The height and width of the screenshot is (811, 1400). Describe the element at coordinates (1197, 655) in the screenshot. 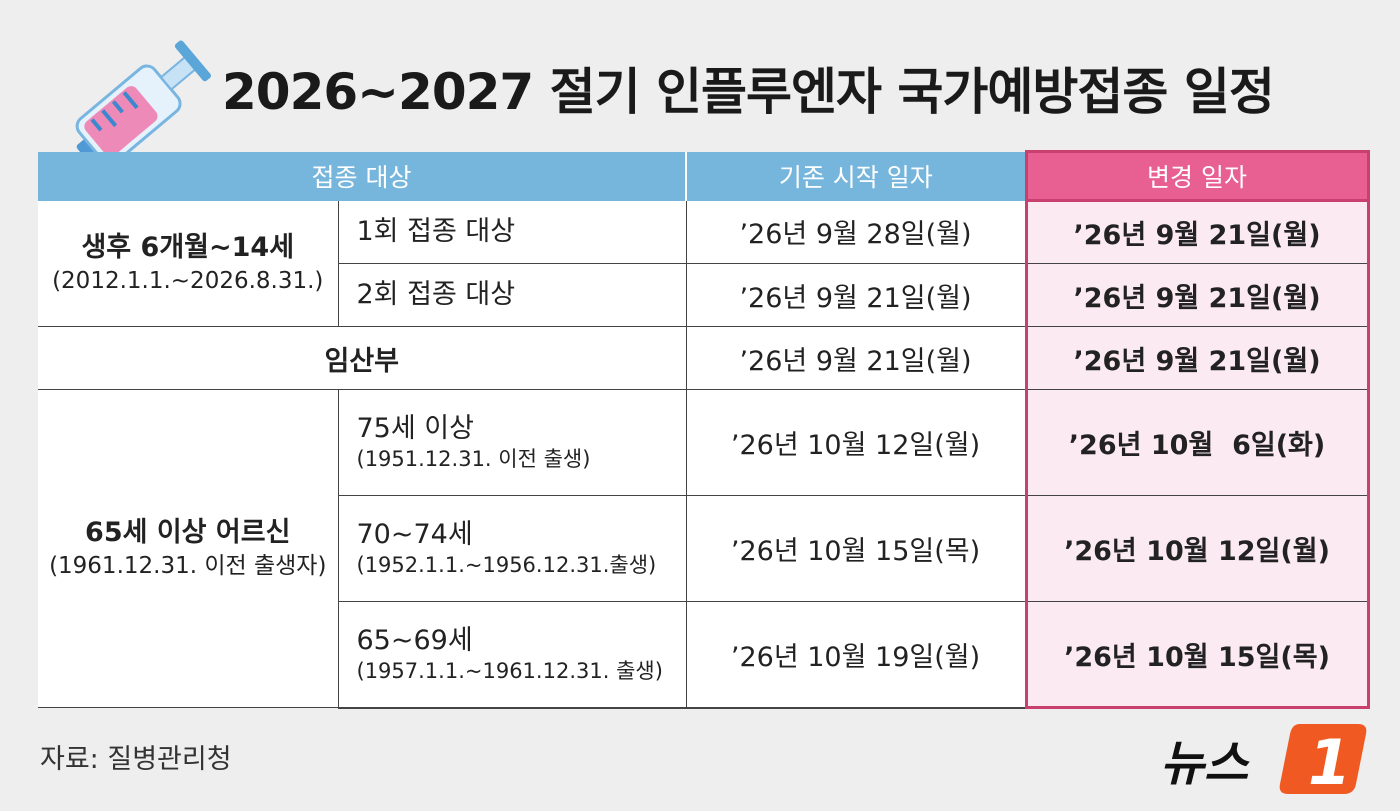

I see `changed-date-cell: ’26년 10월 15일(목)` at that location.